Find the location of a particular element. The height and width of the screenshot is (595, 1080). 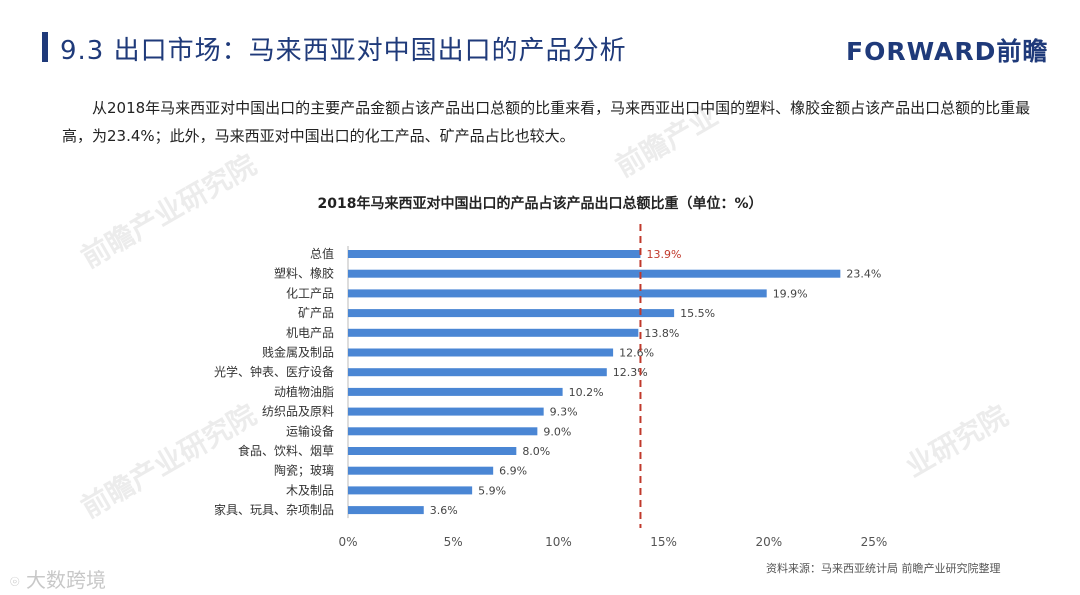

page-title: 9.3 出口市场：马来西亚对中国出口的产品分析 is located at coordinates (343, 51).